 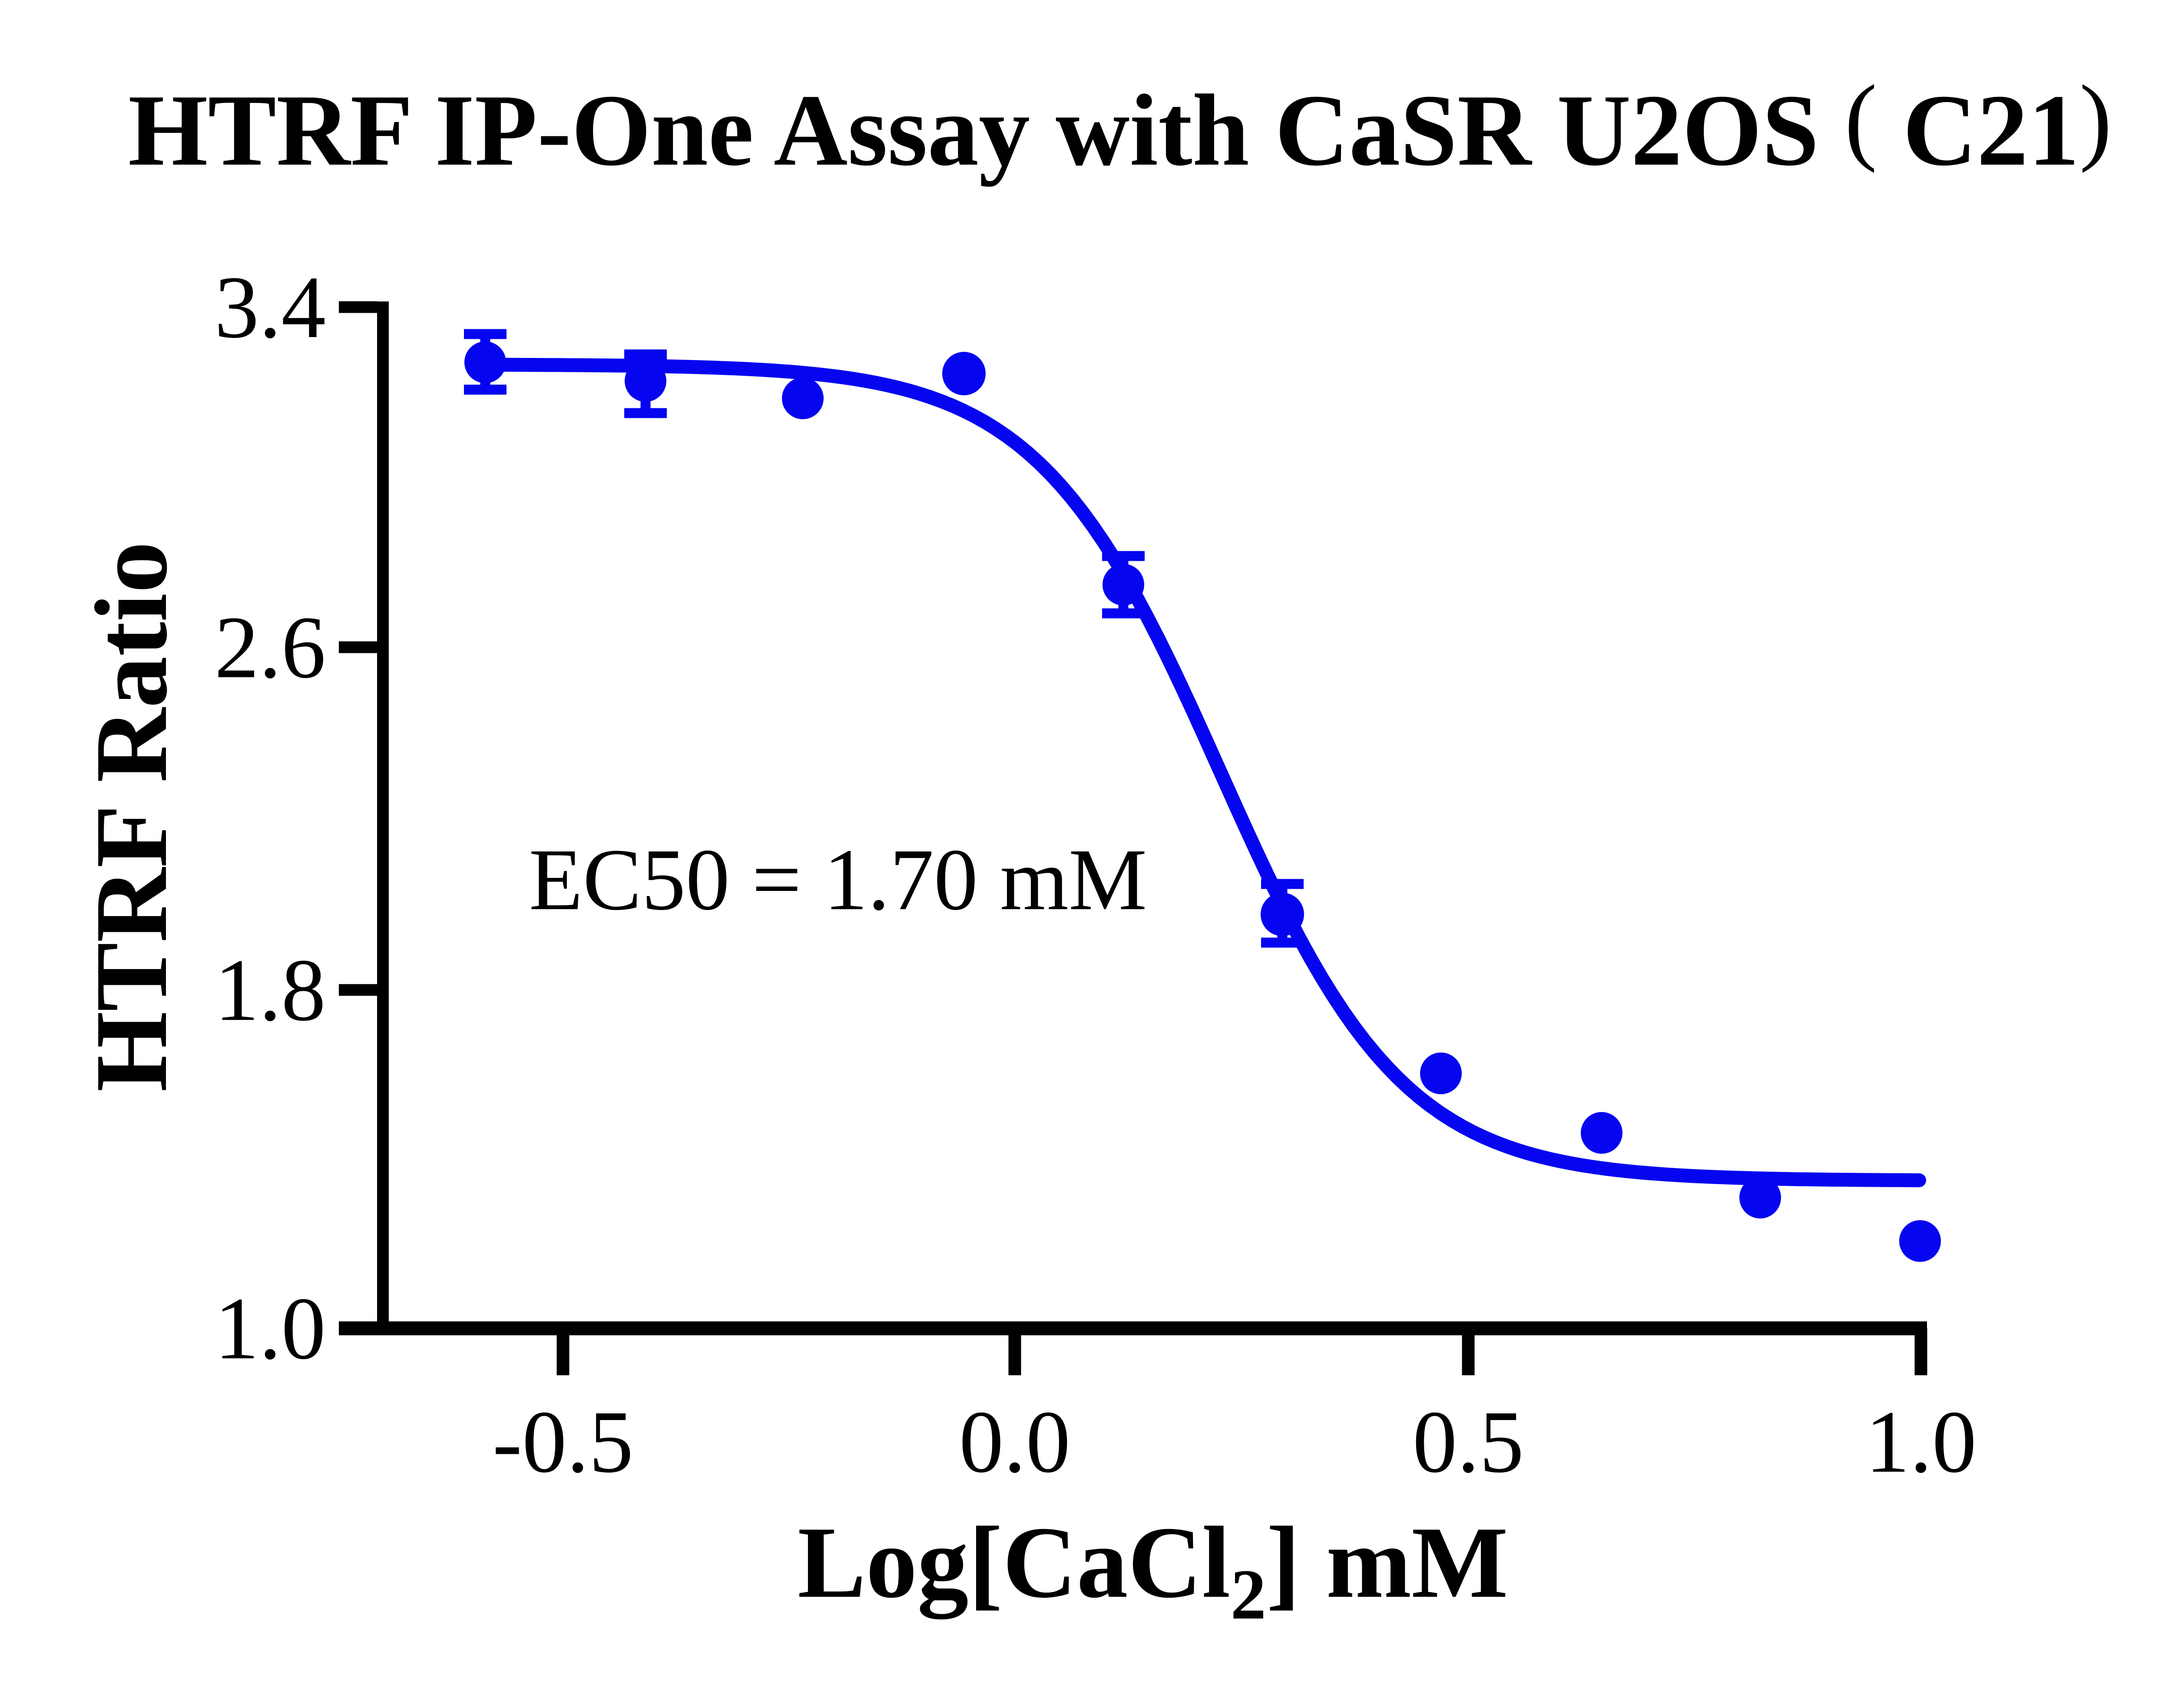 What do you see at coordinates (271, 647) in the screenshot?
I see `svg-text: 2.6` at bounding box center [271, 647].